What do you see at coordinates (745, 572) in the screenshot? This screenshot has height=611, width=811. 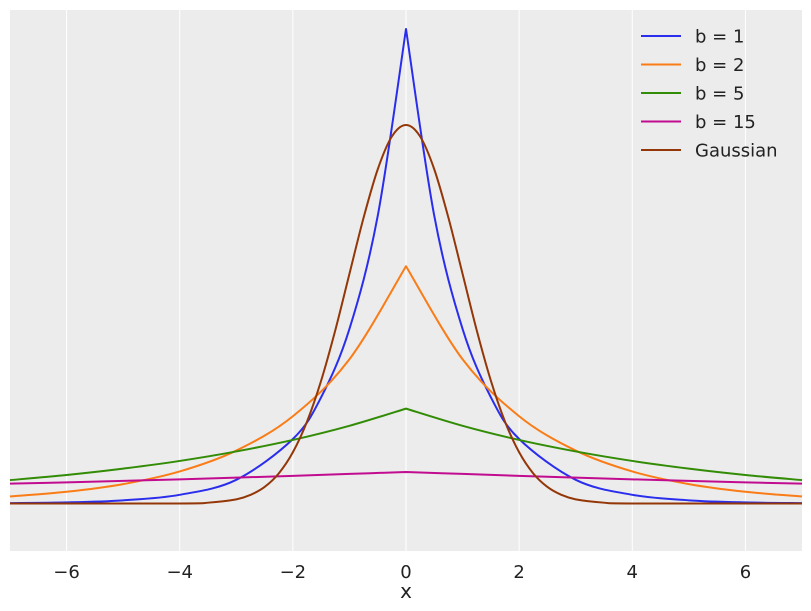 I see `x-tick-label-6: 6` at bounding box center [745, 572].